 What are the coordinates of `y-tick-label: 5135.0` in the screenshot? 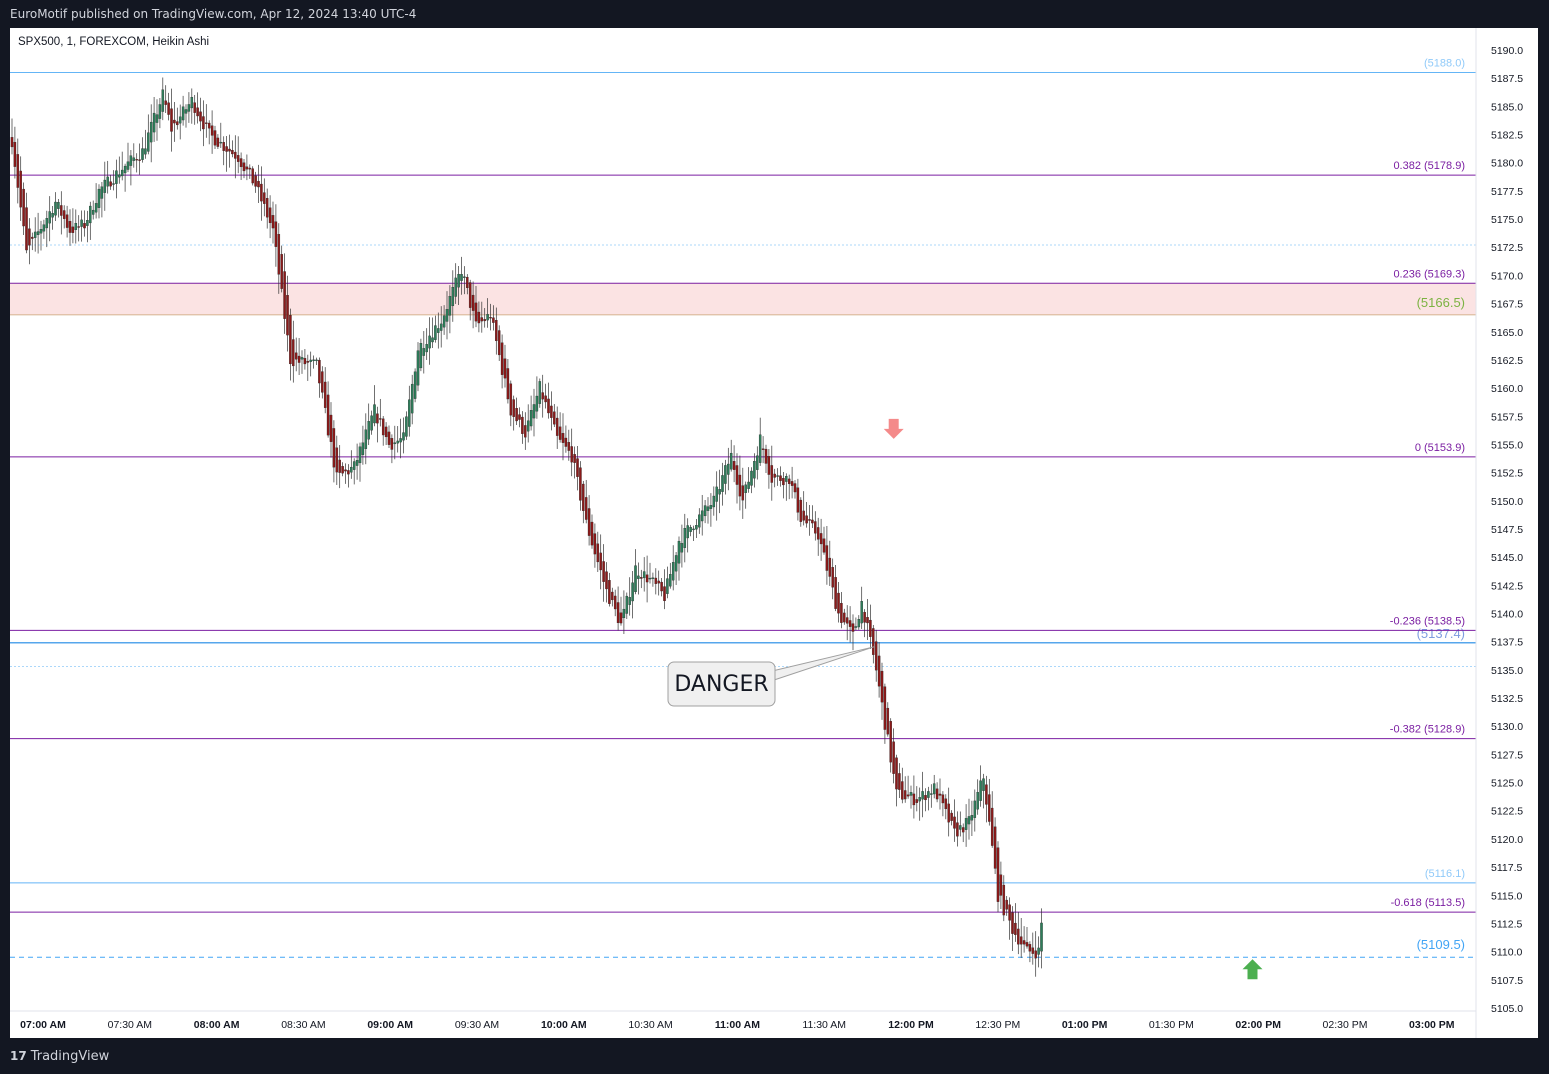 It's located at (1507, 671).